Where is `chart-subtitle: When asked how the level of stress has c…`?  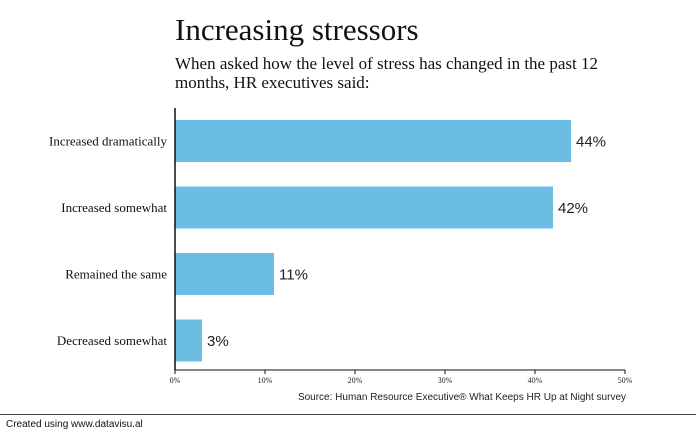
chart-subtitle: When asked how the level of stress has c… is located at coordinates (386, 73).